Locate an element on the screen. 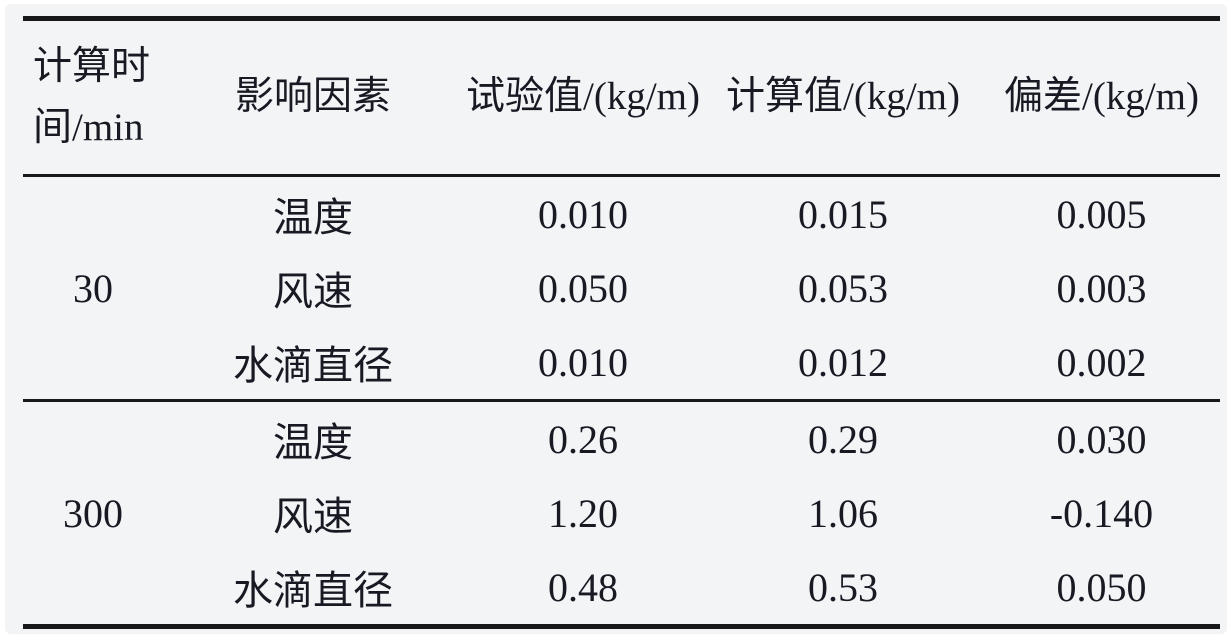 Image resolution: width=1232 pixels, height=638 pixels. cell-deviation: 0.003 is located at coordinates (1101, 288).